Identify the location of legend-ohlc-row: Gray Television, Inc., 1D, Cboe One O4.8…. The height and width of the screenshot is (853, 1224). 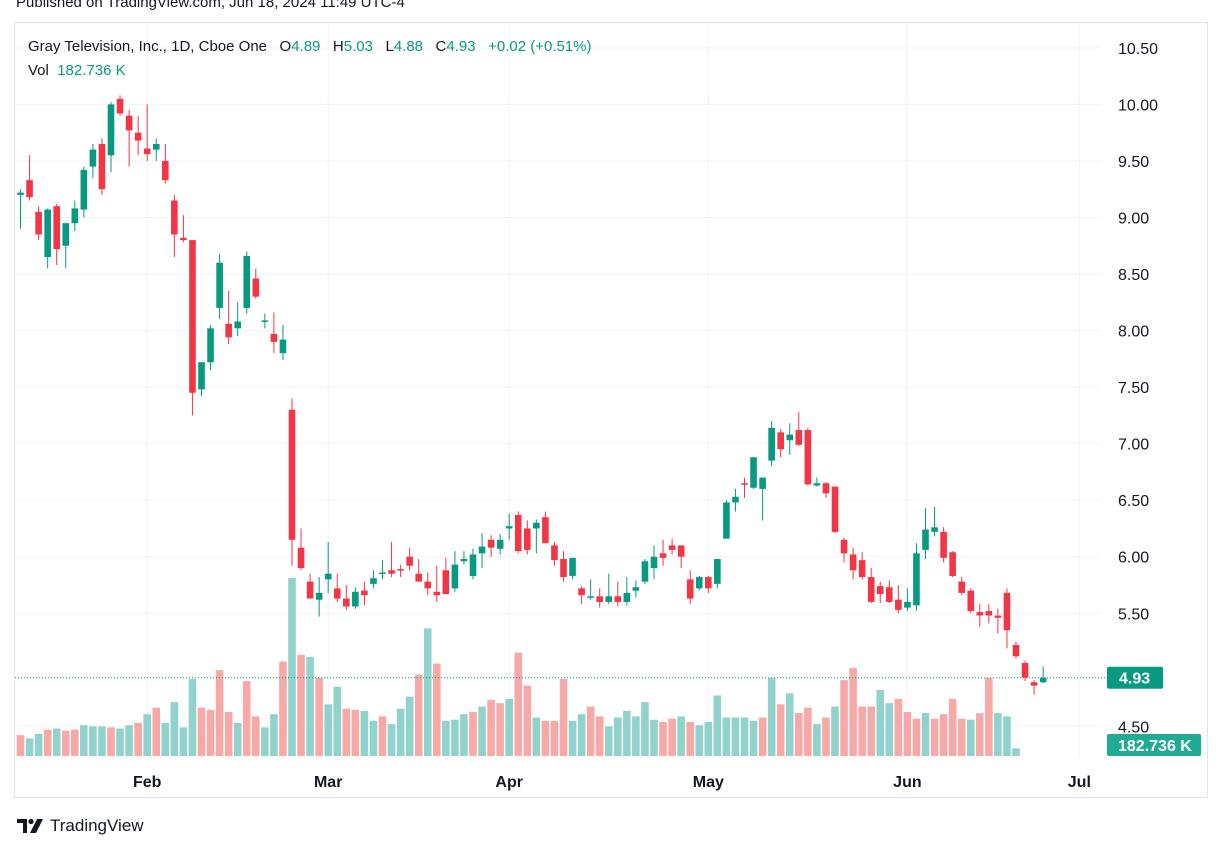
(310, 50).